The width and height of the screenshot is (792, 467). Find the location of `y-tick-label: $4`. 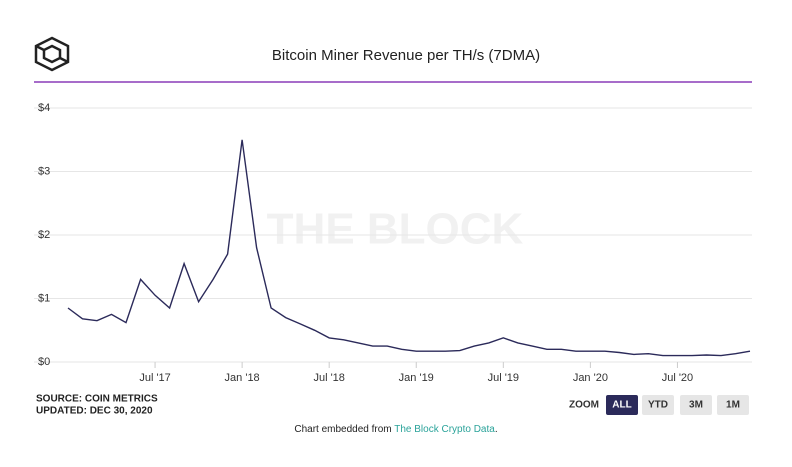

y-tick-label: $4 is located at coordinates (44, 108).